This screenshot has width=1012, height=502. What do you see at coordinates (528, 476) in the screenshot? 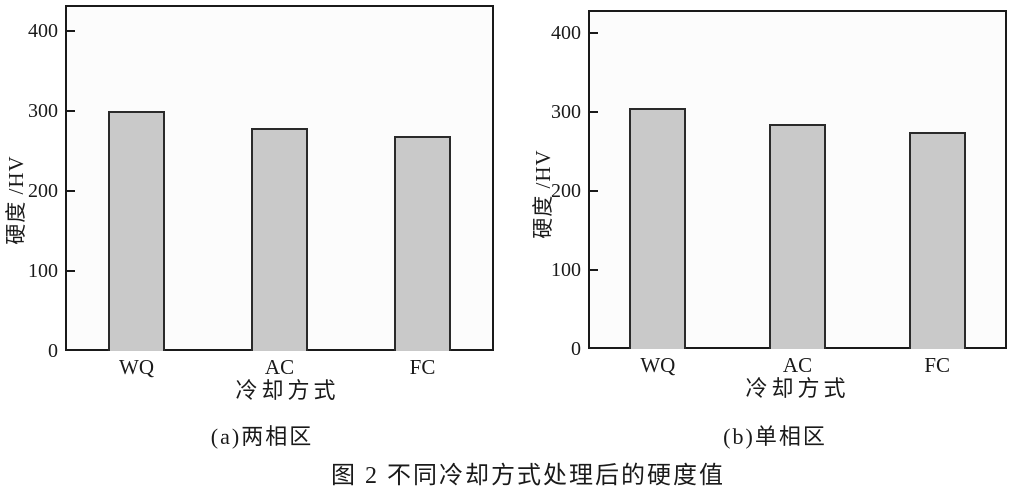
I see `figure-caption: 图 2 不同冷却方式处理后的硬度值` at bounding box center [528, 476].